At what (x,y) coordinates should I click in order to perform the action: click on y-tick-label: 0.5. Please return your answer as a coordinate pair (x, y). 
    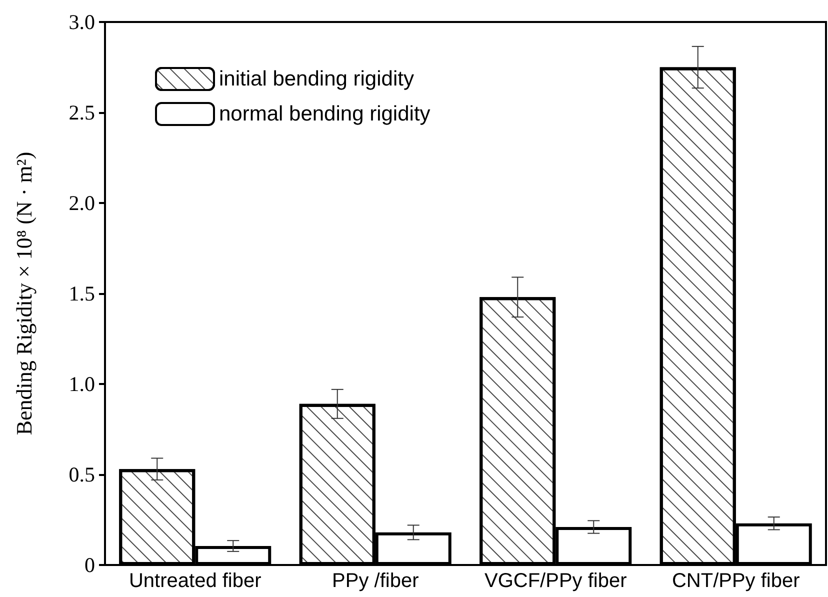
    Looking at the image, I should click on (81, 474).